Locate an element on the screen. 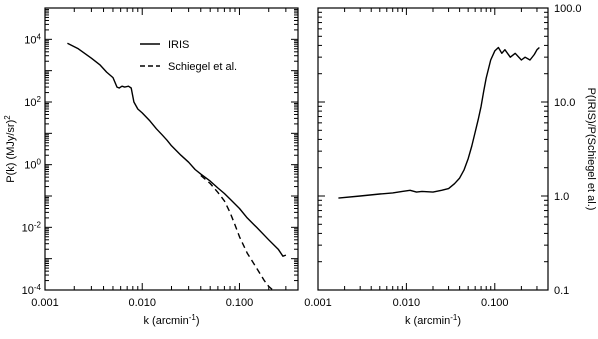  y-tick-label: 1.0 is located at coordinates (561, 197).